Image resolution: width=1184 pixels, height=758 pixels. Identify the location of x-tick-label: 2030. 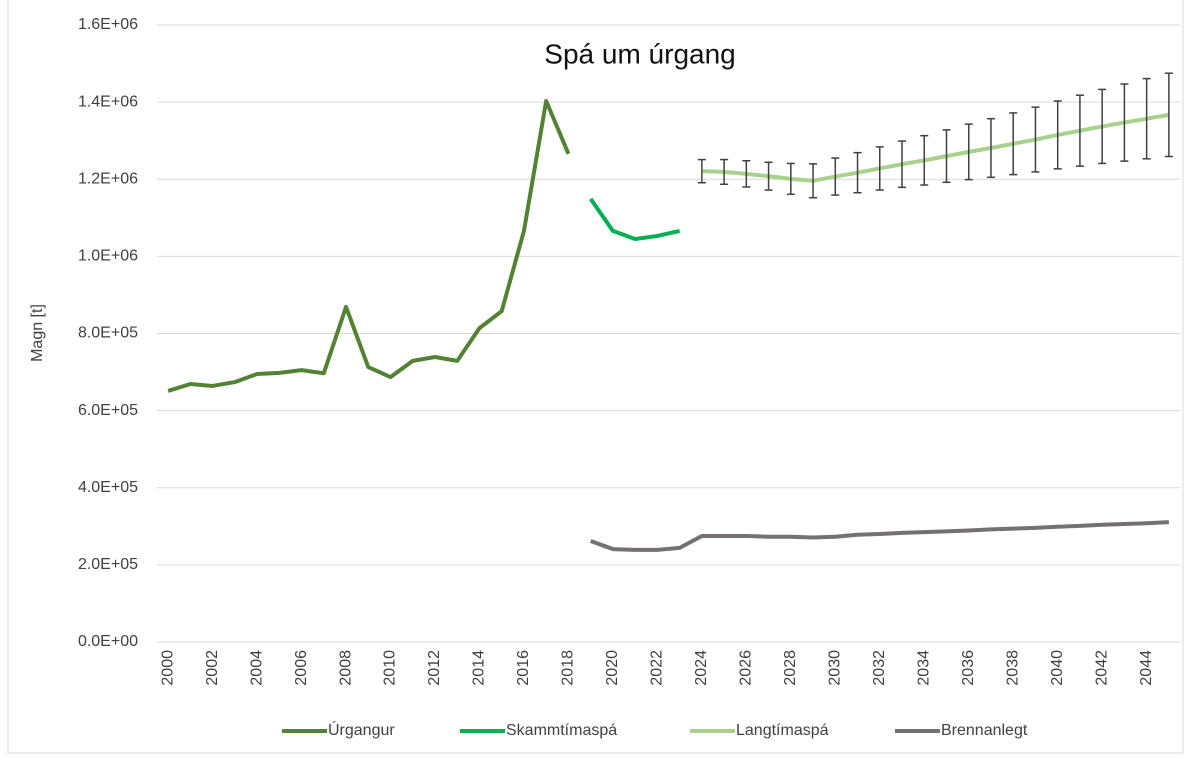
(835, 668).